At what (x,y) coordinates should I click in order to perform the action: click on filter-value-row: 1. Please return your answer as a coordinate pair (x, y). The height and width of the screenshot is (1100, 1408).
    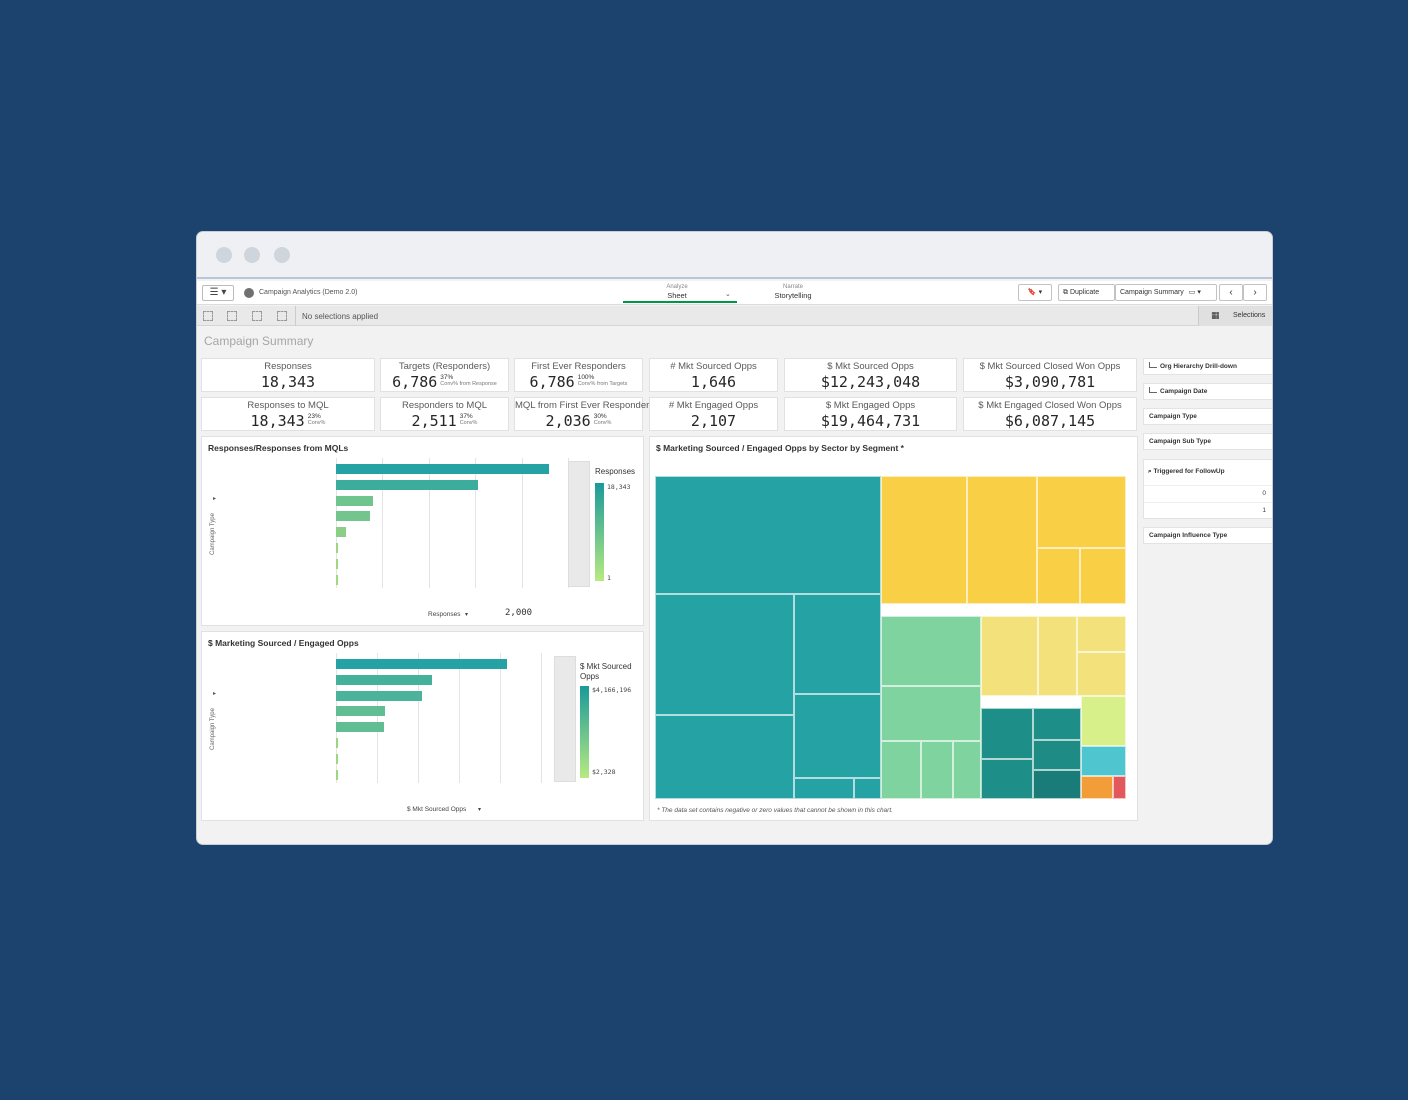
    Looking at the image, I should click on (1208, 510).